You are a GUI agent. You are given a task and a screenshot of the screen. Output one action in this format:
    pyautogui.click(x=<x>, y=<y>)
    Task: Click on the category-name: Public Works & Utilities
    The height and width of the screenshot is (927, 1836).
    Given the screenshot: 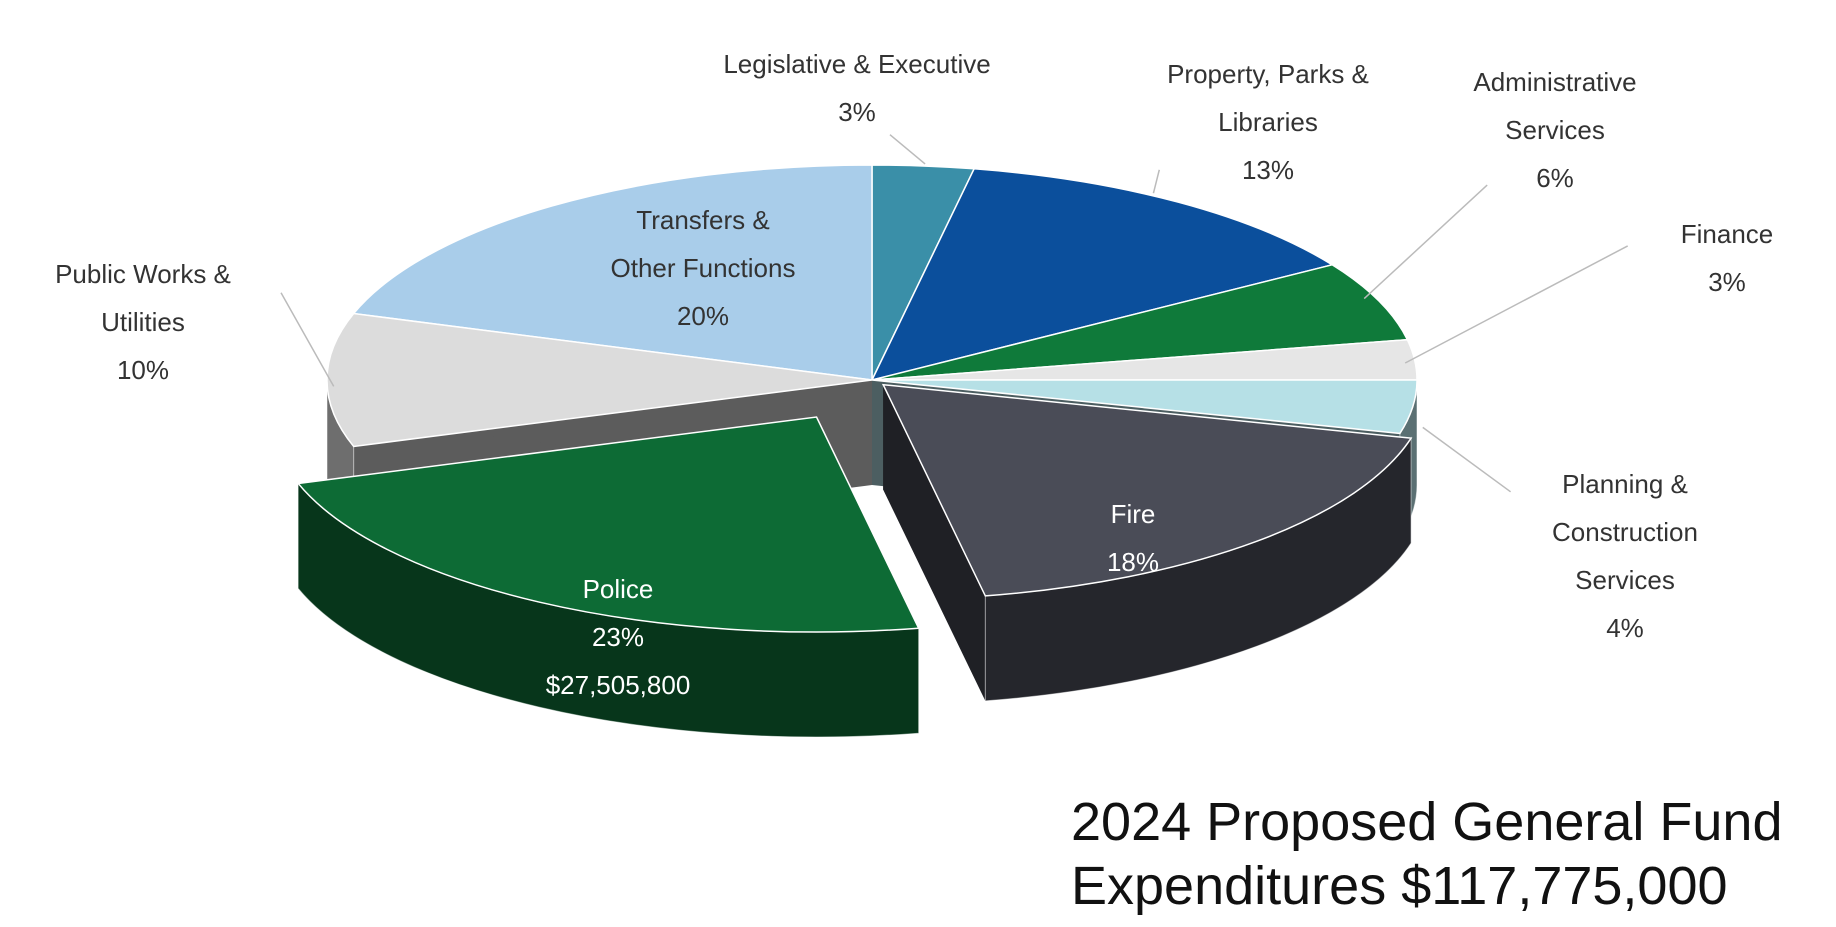 What is the action you would take?
    pyautogui.click(x=143, y=298)
    